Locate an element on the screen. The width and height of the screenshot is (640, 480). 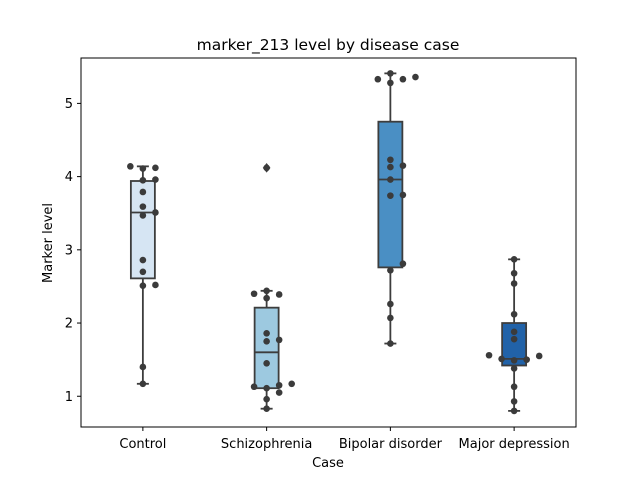
x-tick-label: Control is located at coordinates (142, 444).